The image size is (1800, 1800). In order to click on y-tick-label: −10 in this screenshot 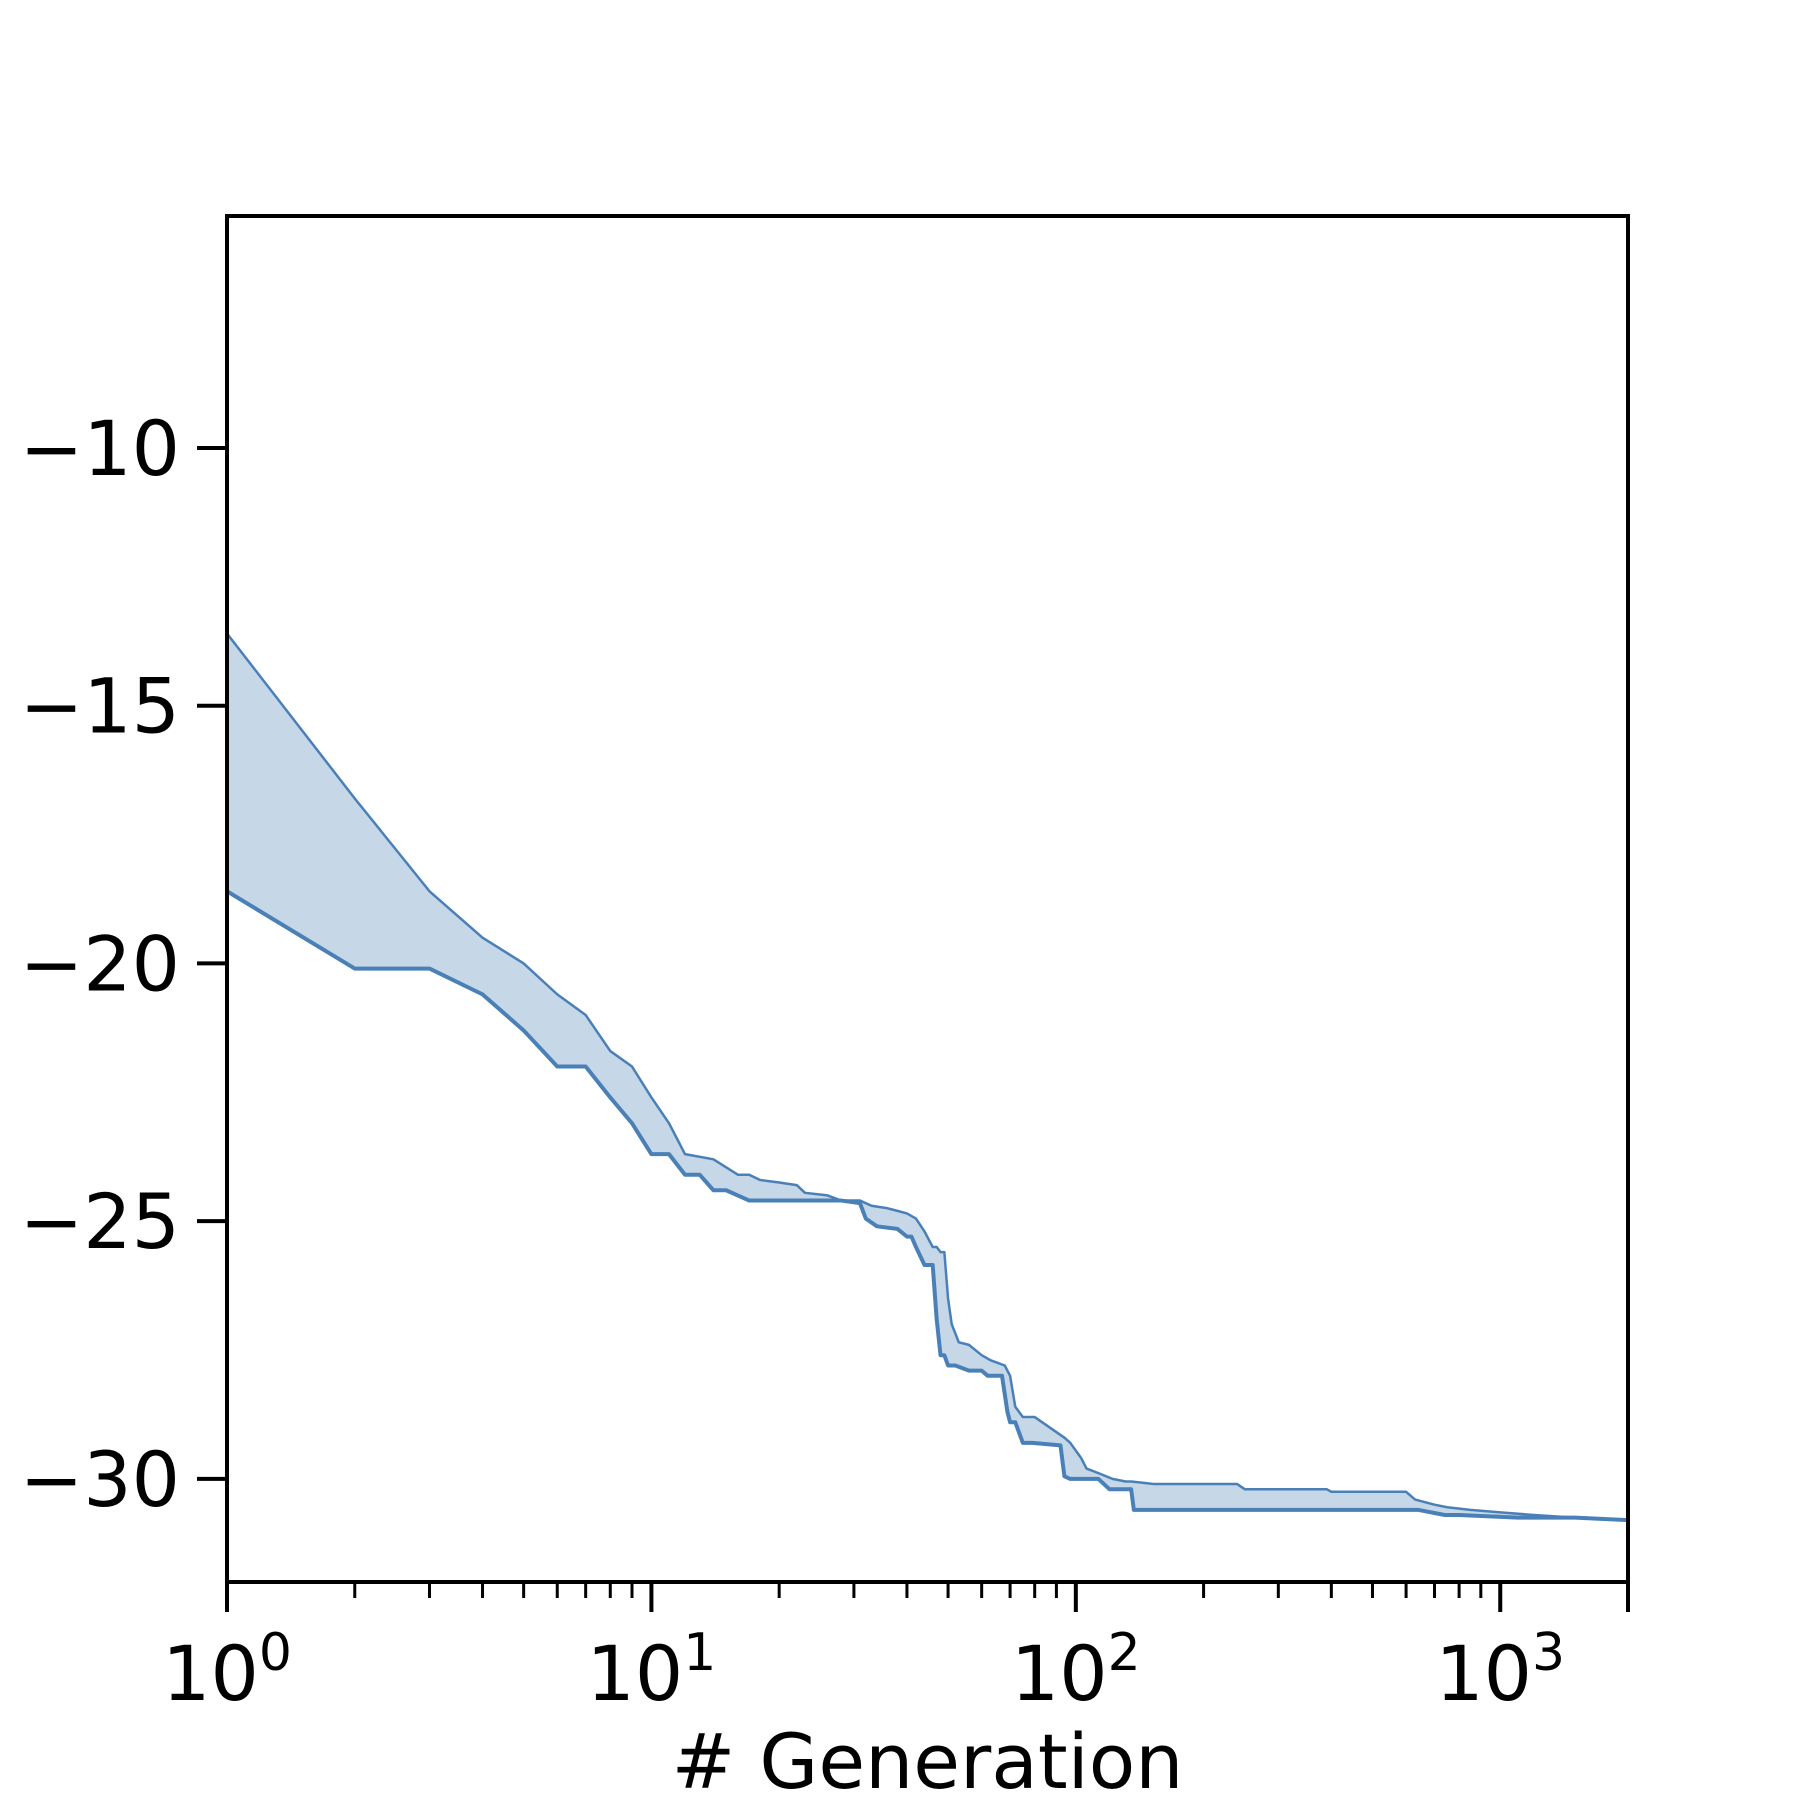, I will do `click(100, 448)`.